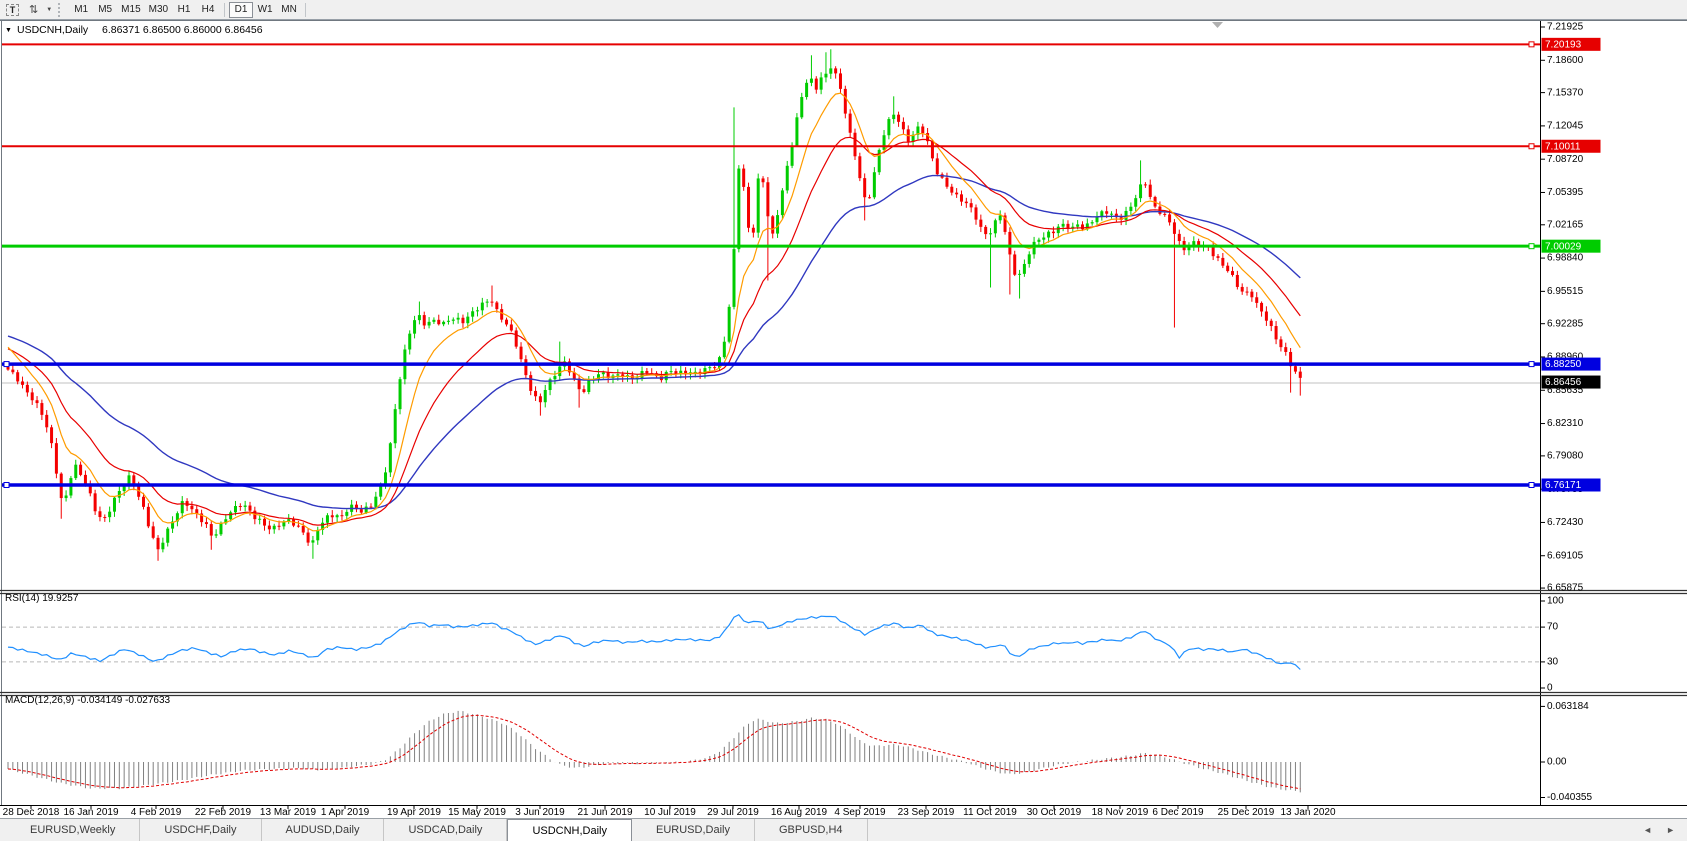 The image size is (1687, 841). What do you see at coordinates (8, 30) in the screenshot?
I see `symbol-dropdown-icon: ▼` at bounding box center [8, 30].